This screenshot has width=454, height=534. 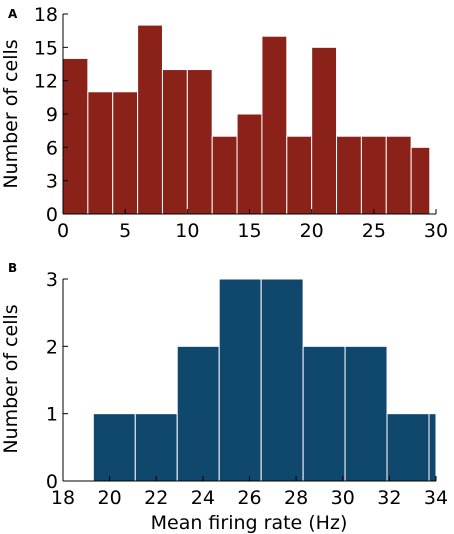 I want to click on panel-a-x-tick-label: 20, so click(x=312, y=231).